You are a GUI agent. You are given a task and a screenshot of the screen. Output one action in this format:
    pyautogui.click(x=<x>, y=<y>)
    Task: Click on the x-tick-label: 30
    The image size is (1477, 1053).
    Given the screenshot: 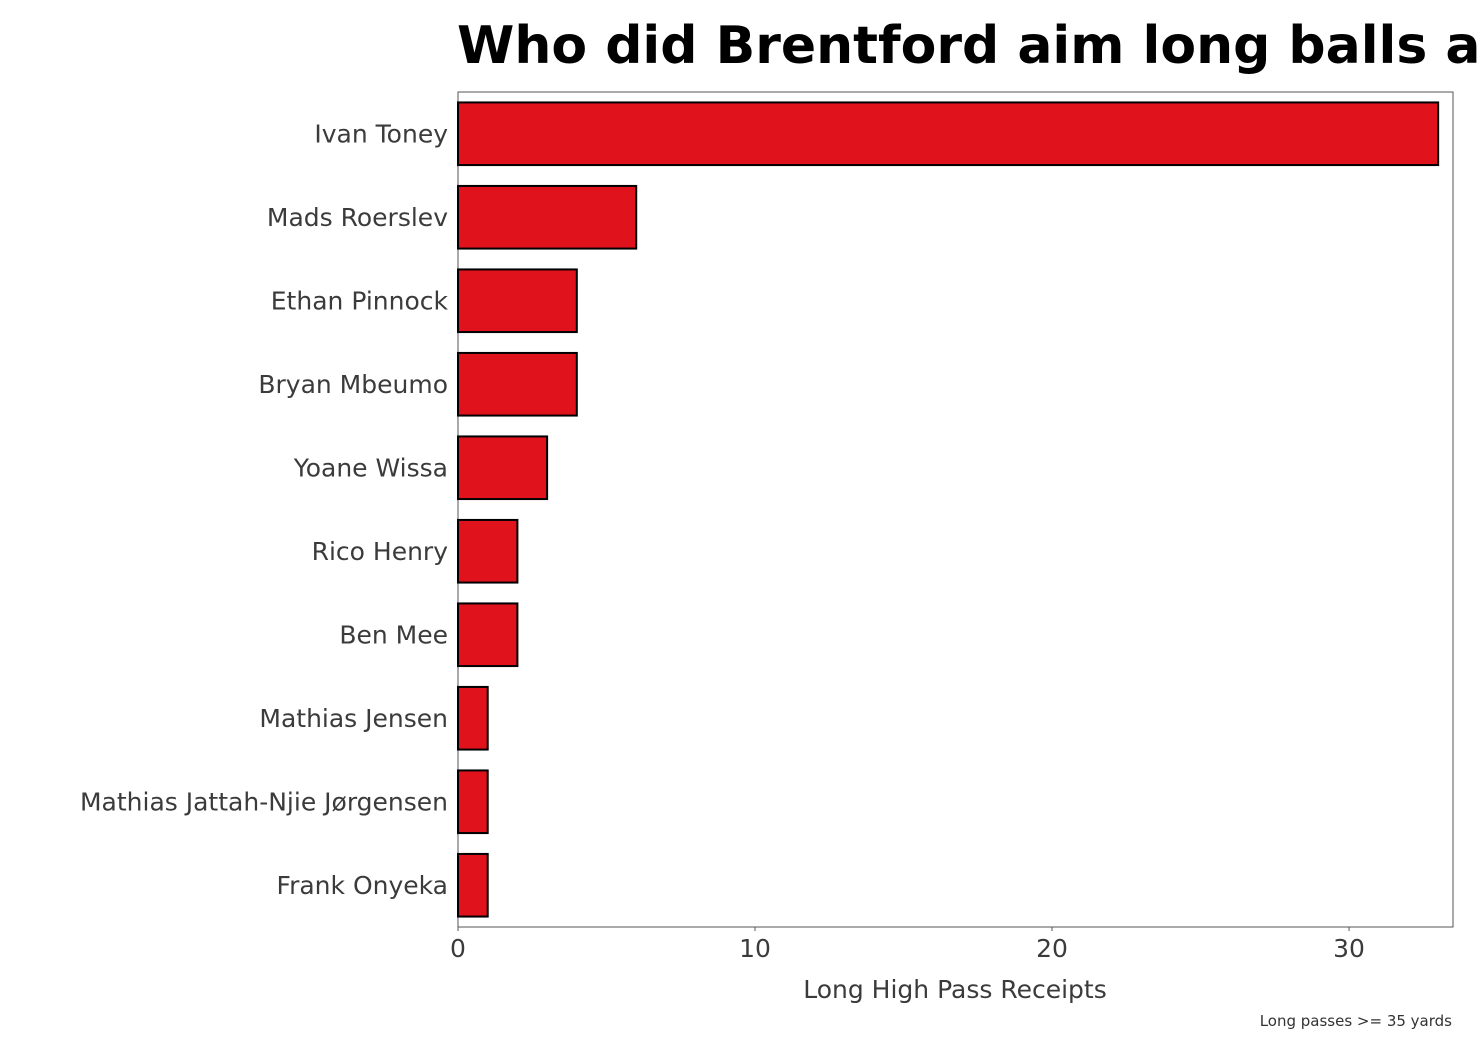 What is the action you would take?
    pyautogui.click(x=1349, y=948)
    